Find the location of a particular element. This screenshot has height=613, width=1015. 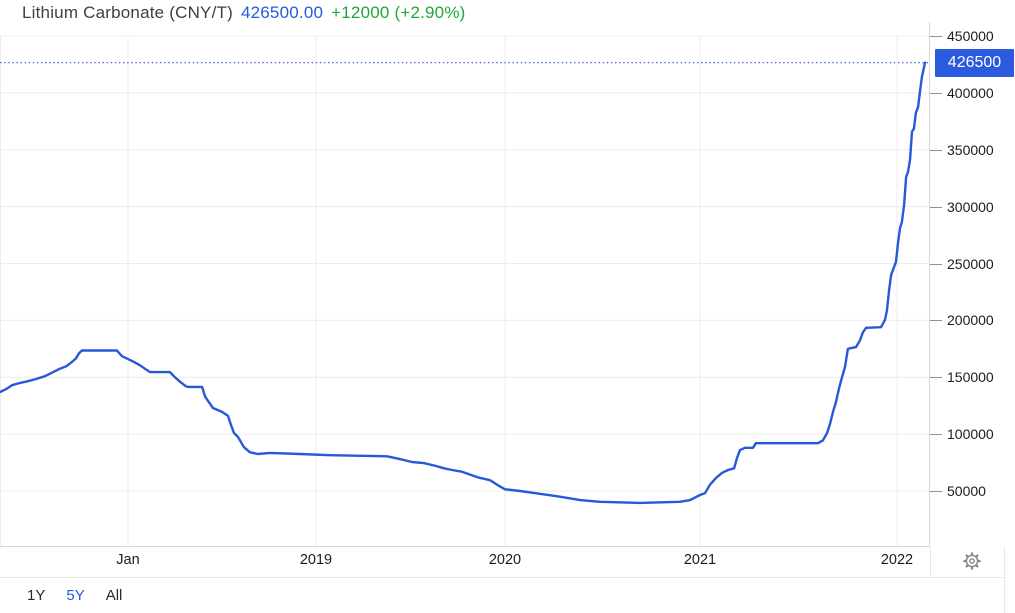

current-price-badge: 426500 is located at coordinates (974, 63).